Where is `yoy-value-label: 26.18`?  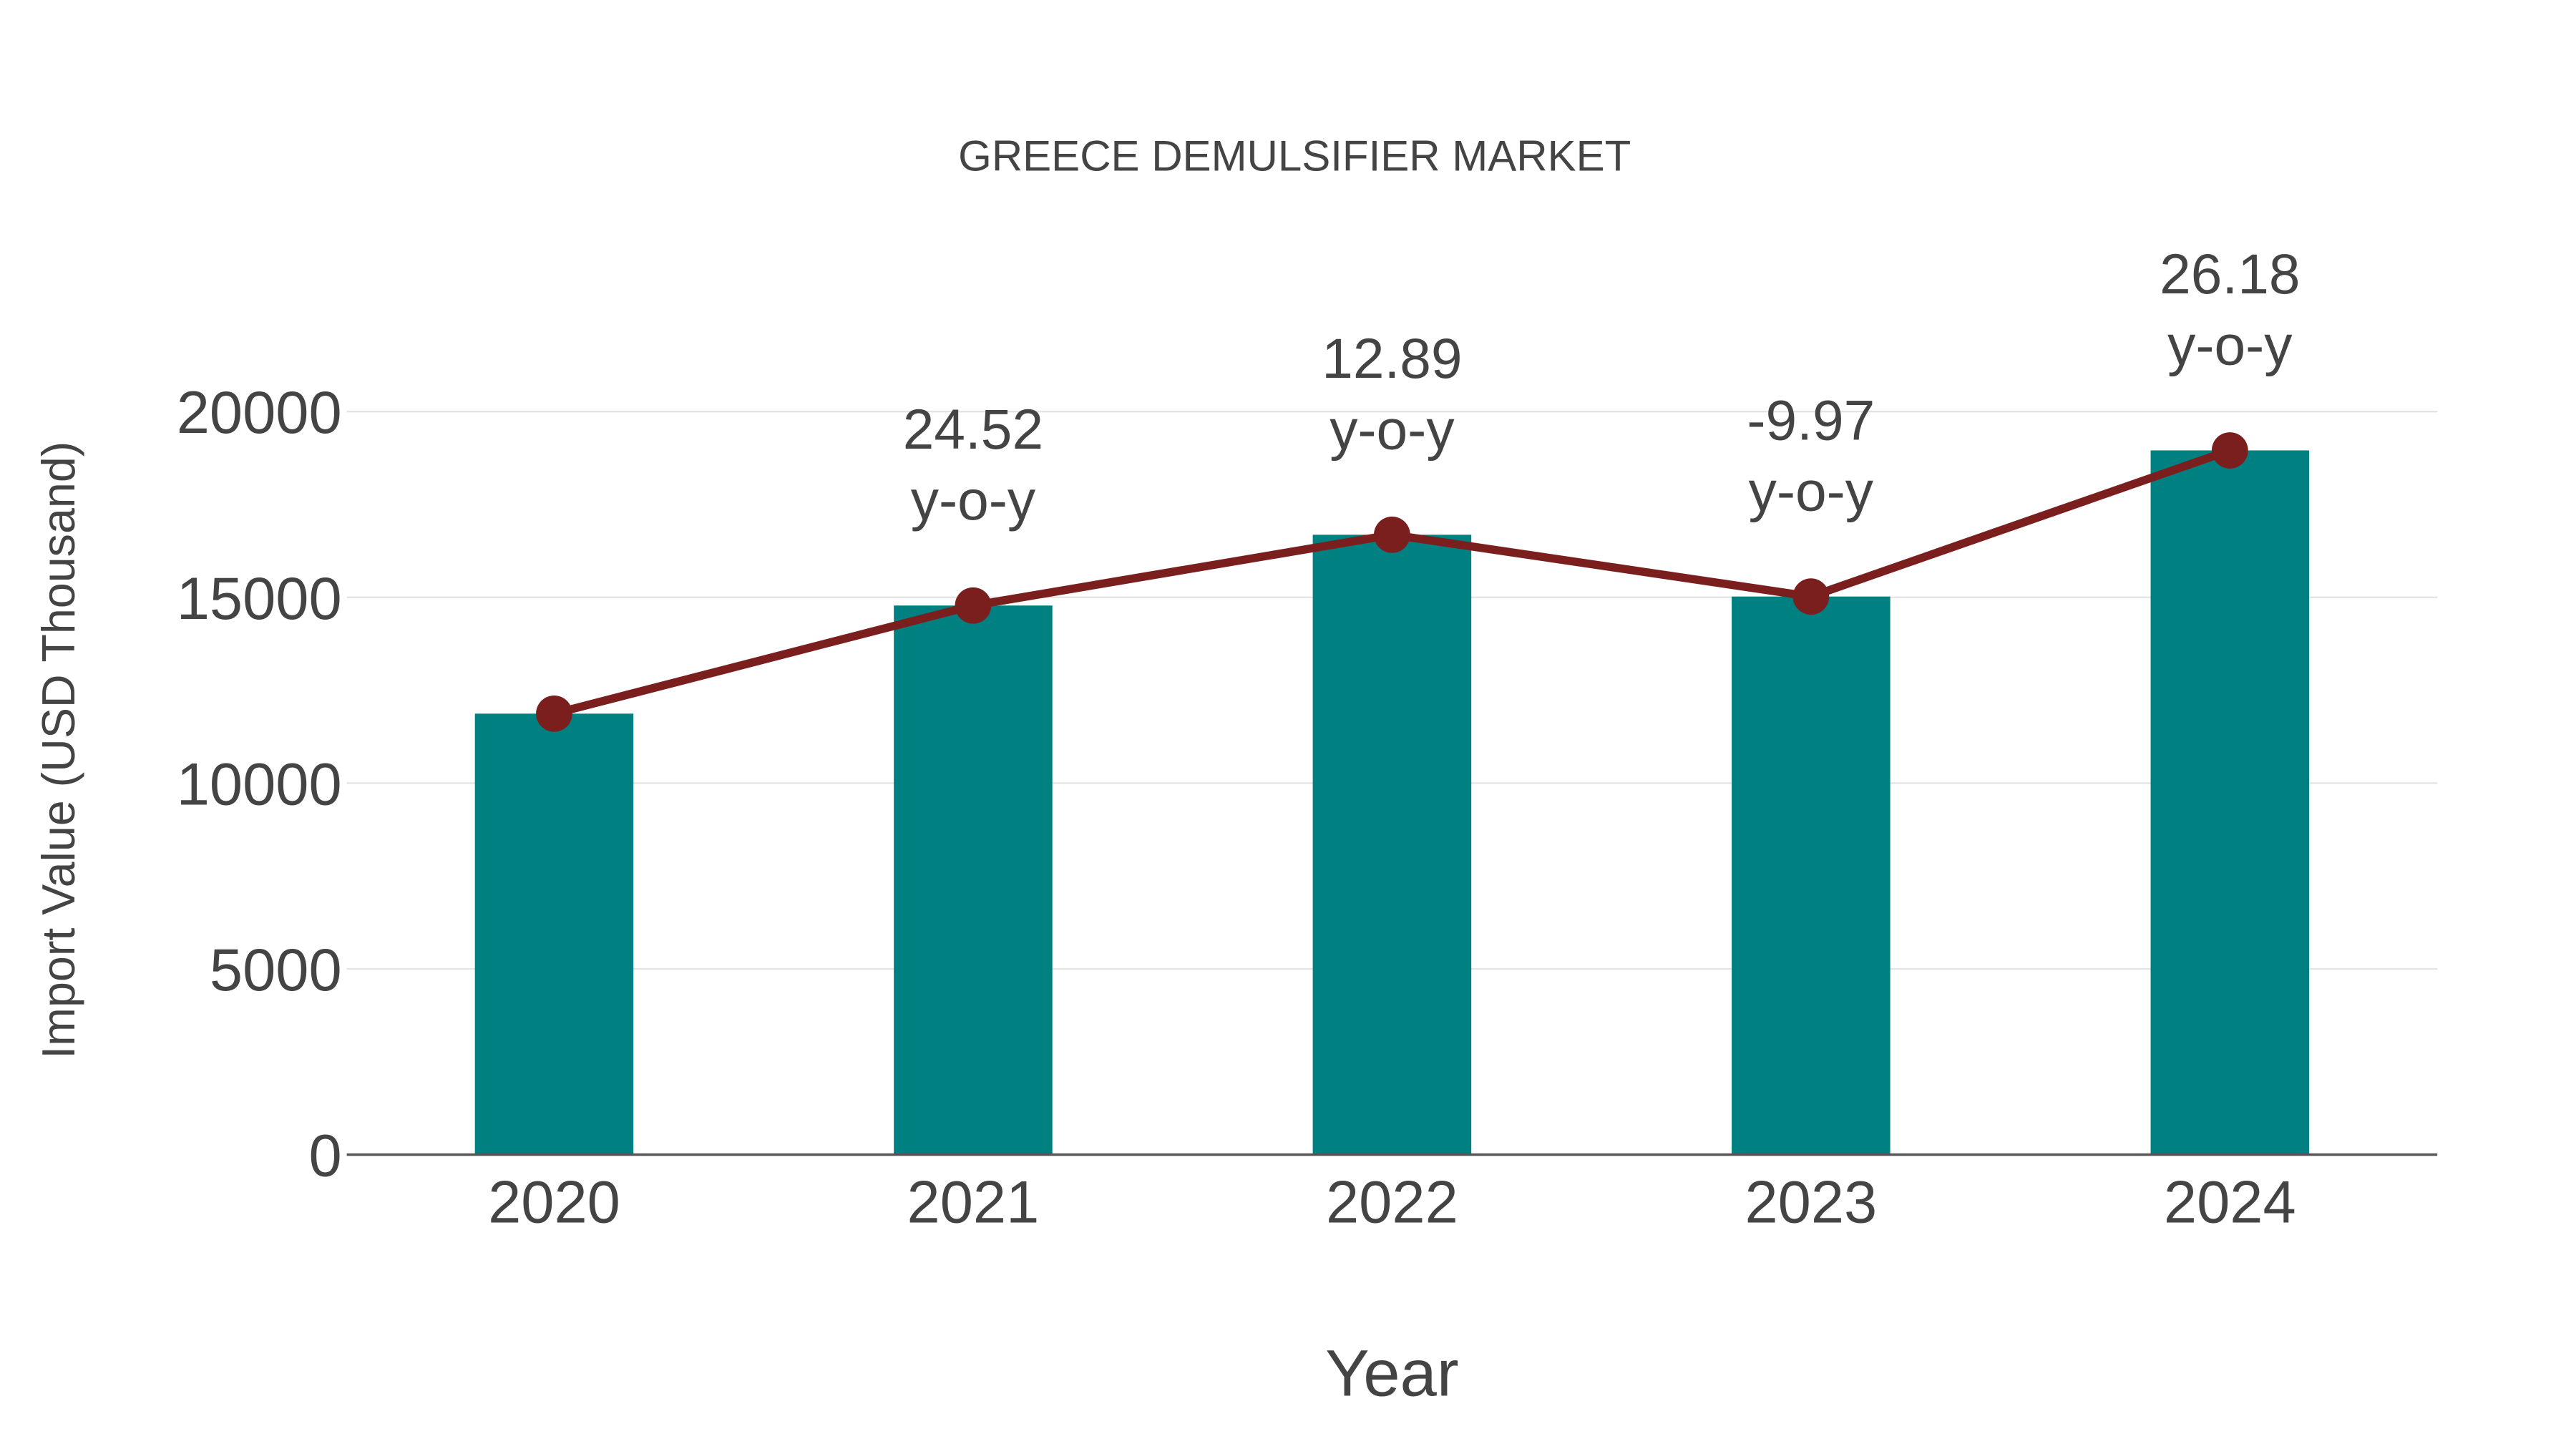 yoy-value-label: 26.18 is located at coordinates (2230, 274).